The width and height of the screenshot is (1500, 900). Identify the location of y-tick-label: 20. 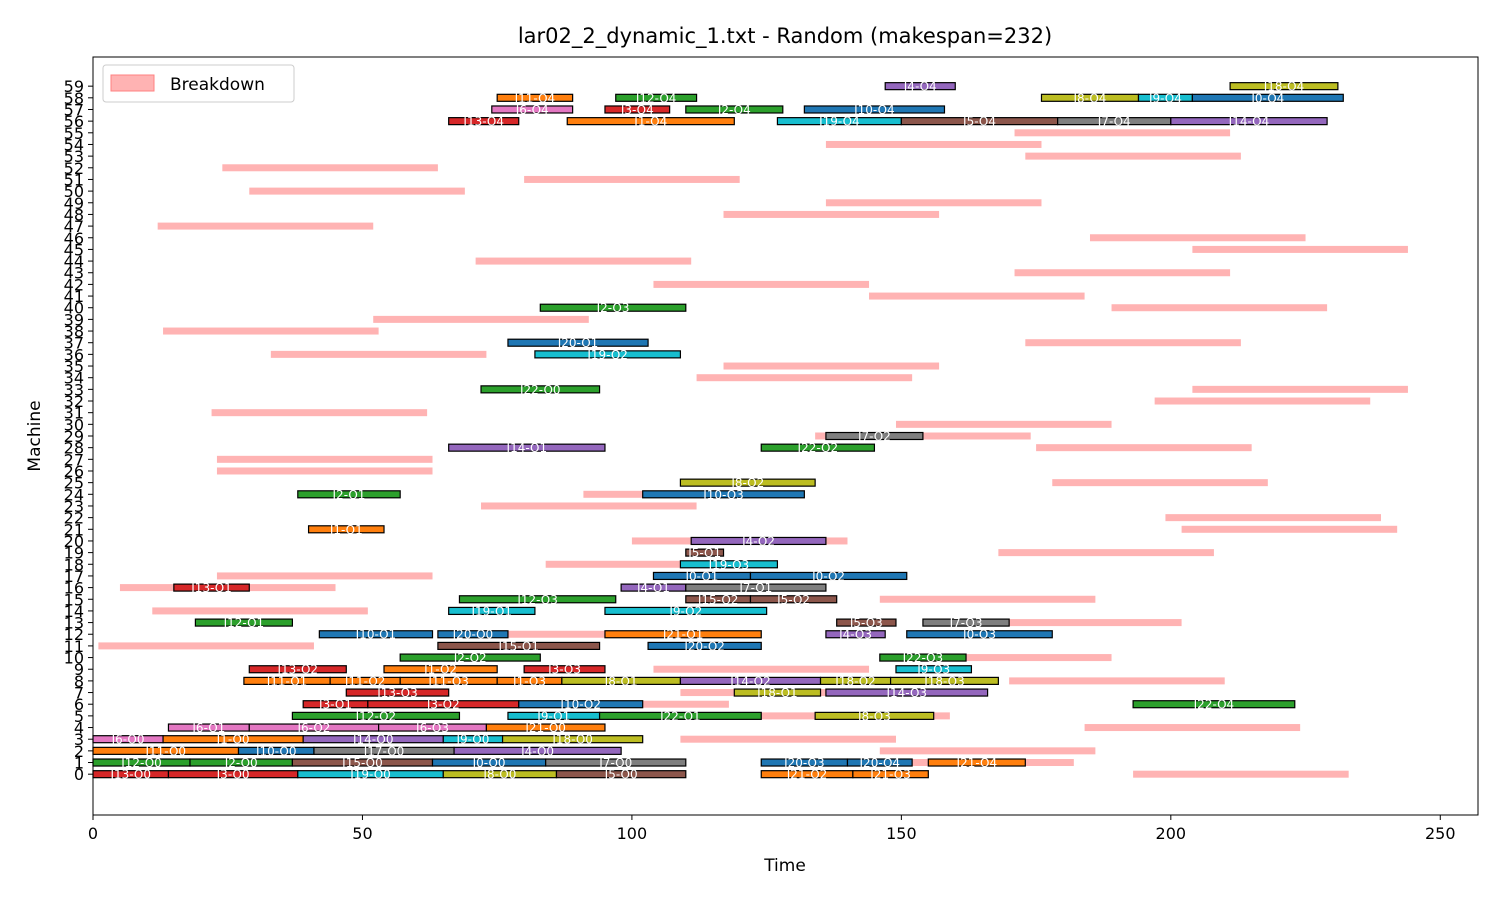
(74, 541).